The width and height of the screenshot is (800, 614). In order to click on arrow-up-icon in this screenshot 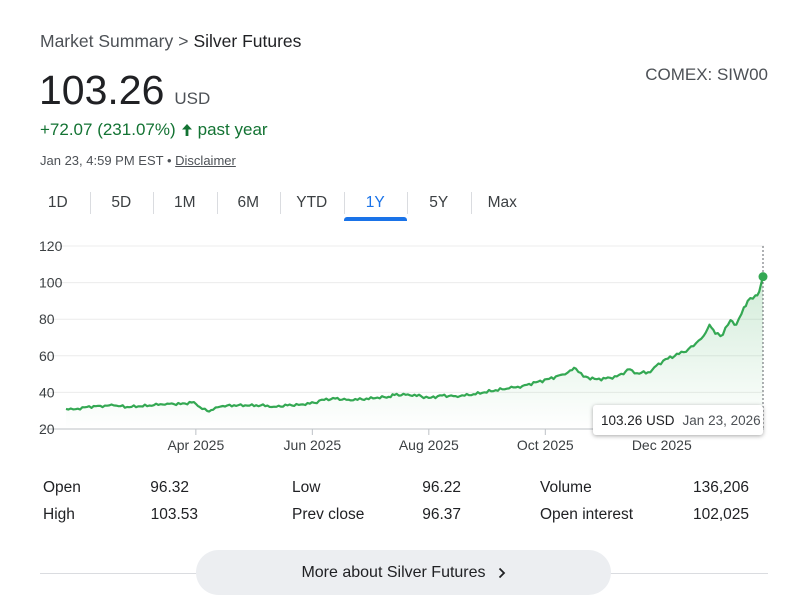, I will do `click(187, 130)`.